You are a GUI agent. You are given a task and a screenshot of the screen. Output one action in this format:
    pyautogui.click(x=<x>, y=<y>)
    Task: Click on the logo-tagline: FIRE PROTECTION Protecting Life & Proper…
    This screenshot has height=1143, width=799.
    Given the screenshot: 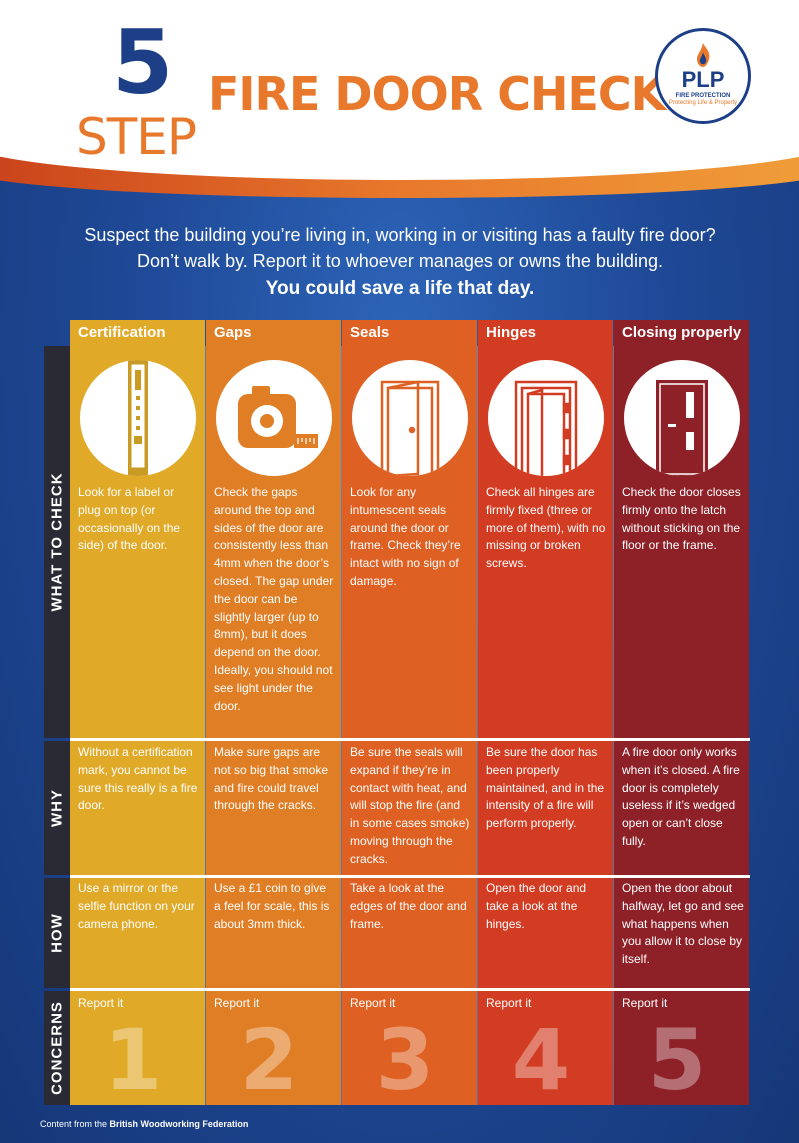 What is the action you would take?
    pyautogui.click(x=703, y=100)
    